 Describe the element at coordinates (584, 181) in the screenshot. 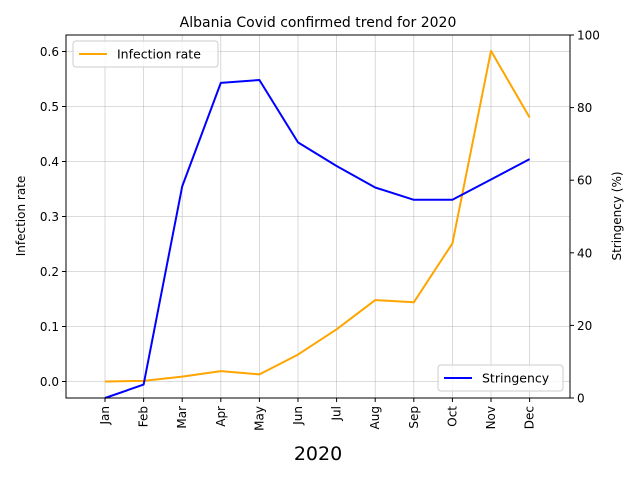

I see `right-y-tick-label: 60` at that location.